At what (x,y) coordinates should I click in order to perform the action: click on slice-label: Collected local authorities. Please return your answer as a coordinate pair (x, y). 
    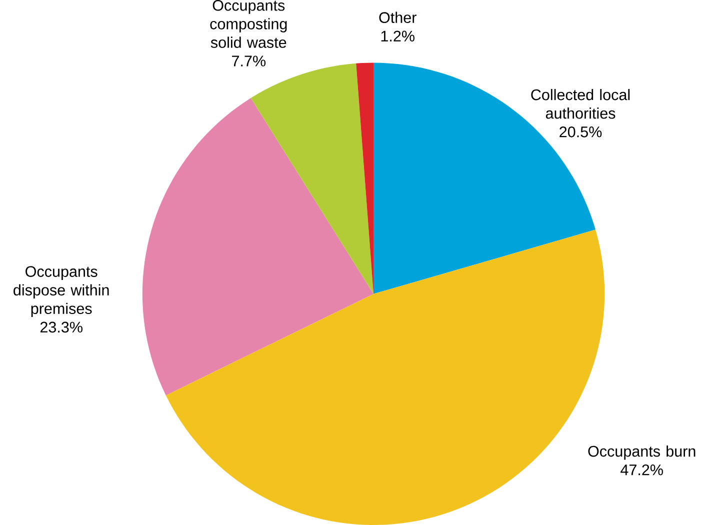
    Looking at the image, I should click on (580, 104).